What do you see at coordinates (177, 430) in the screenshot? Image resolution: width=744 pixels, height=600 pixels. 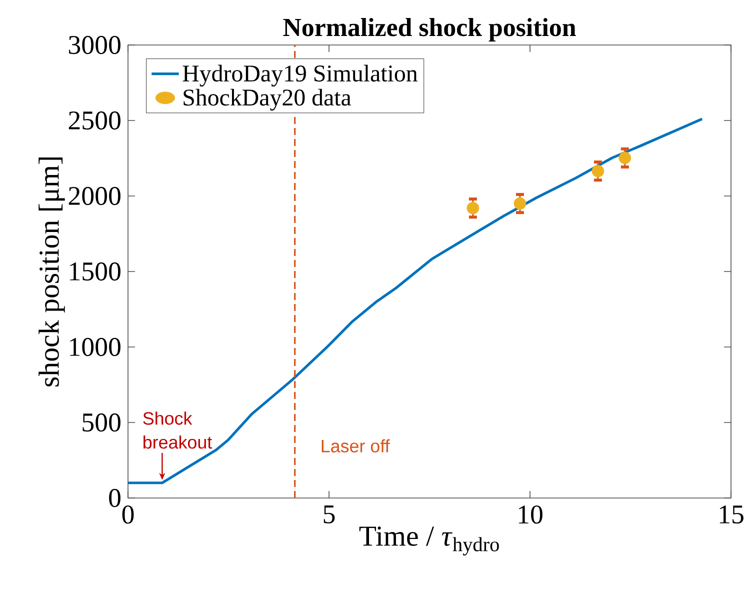 I see `annotation: Shock breakout` at bounding box center [177, 430].